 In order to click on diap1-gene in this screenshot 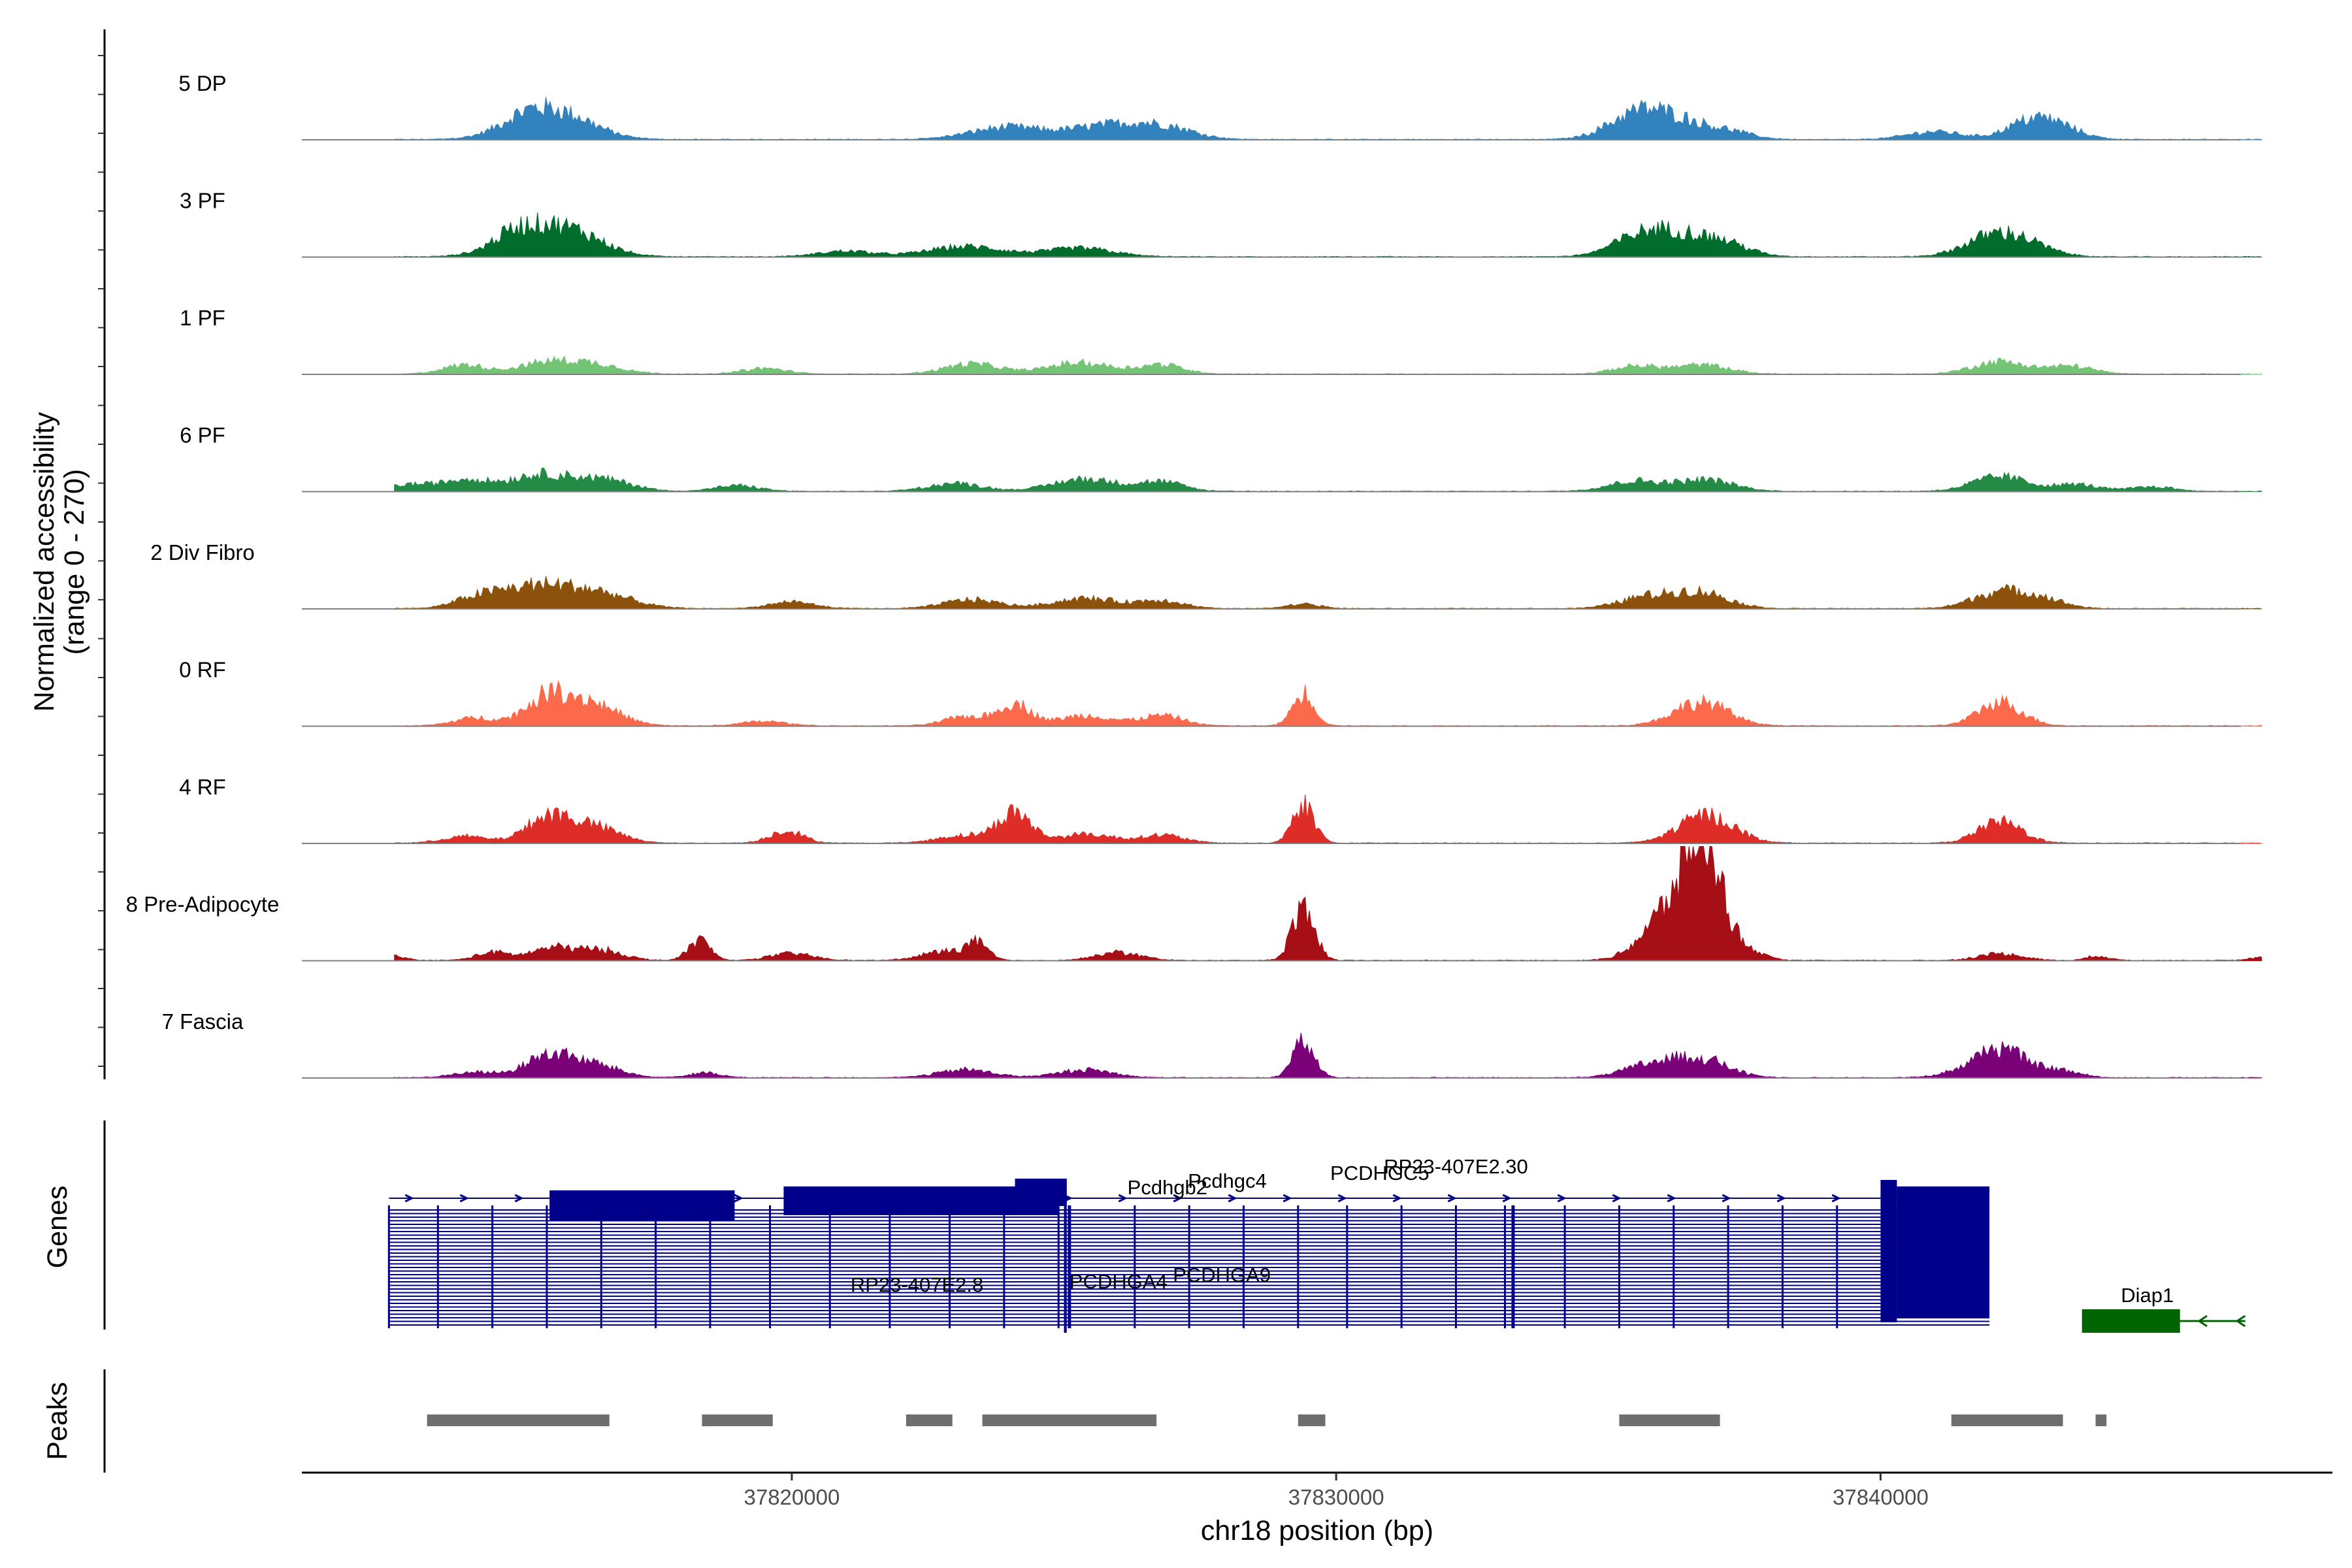, I will do `click(2164, 1321)`.